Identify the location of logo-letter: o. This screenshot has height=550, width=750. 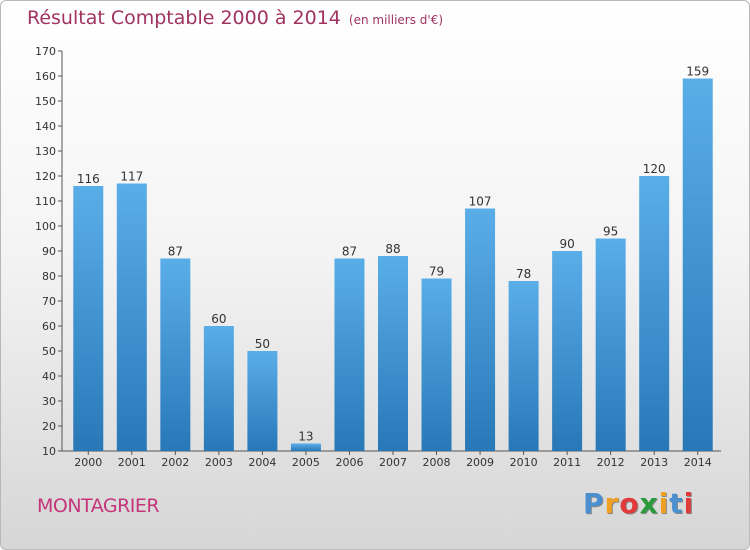
(629, 503).